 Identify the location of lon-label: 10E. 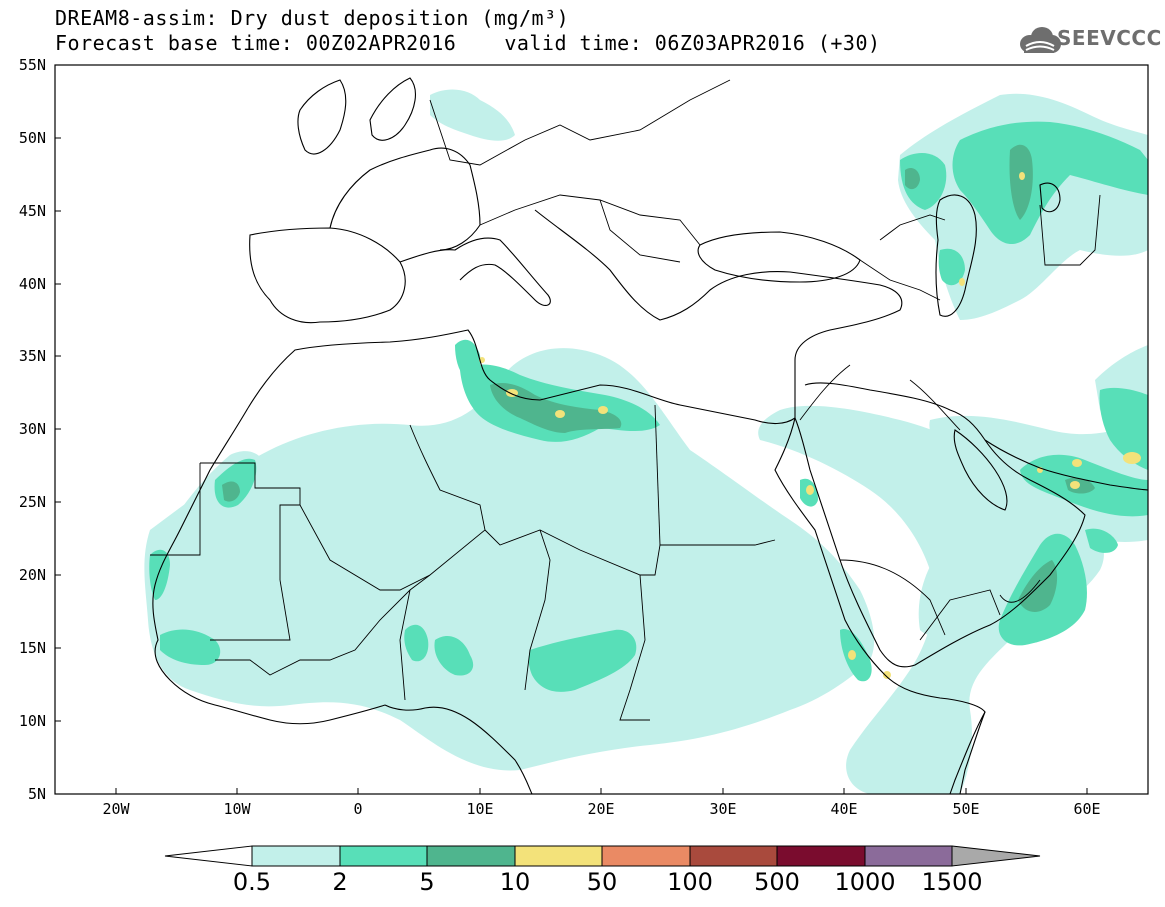
(480, 809).